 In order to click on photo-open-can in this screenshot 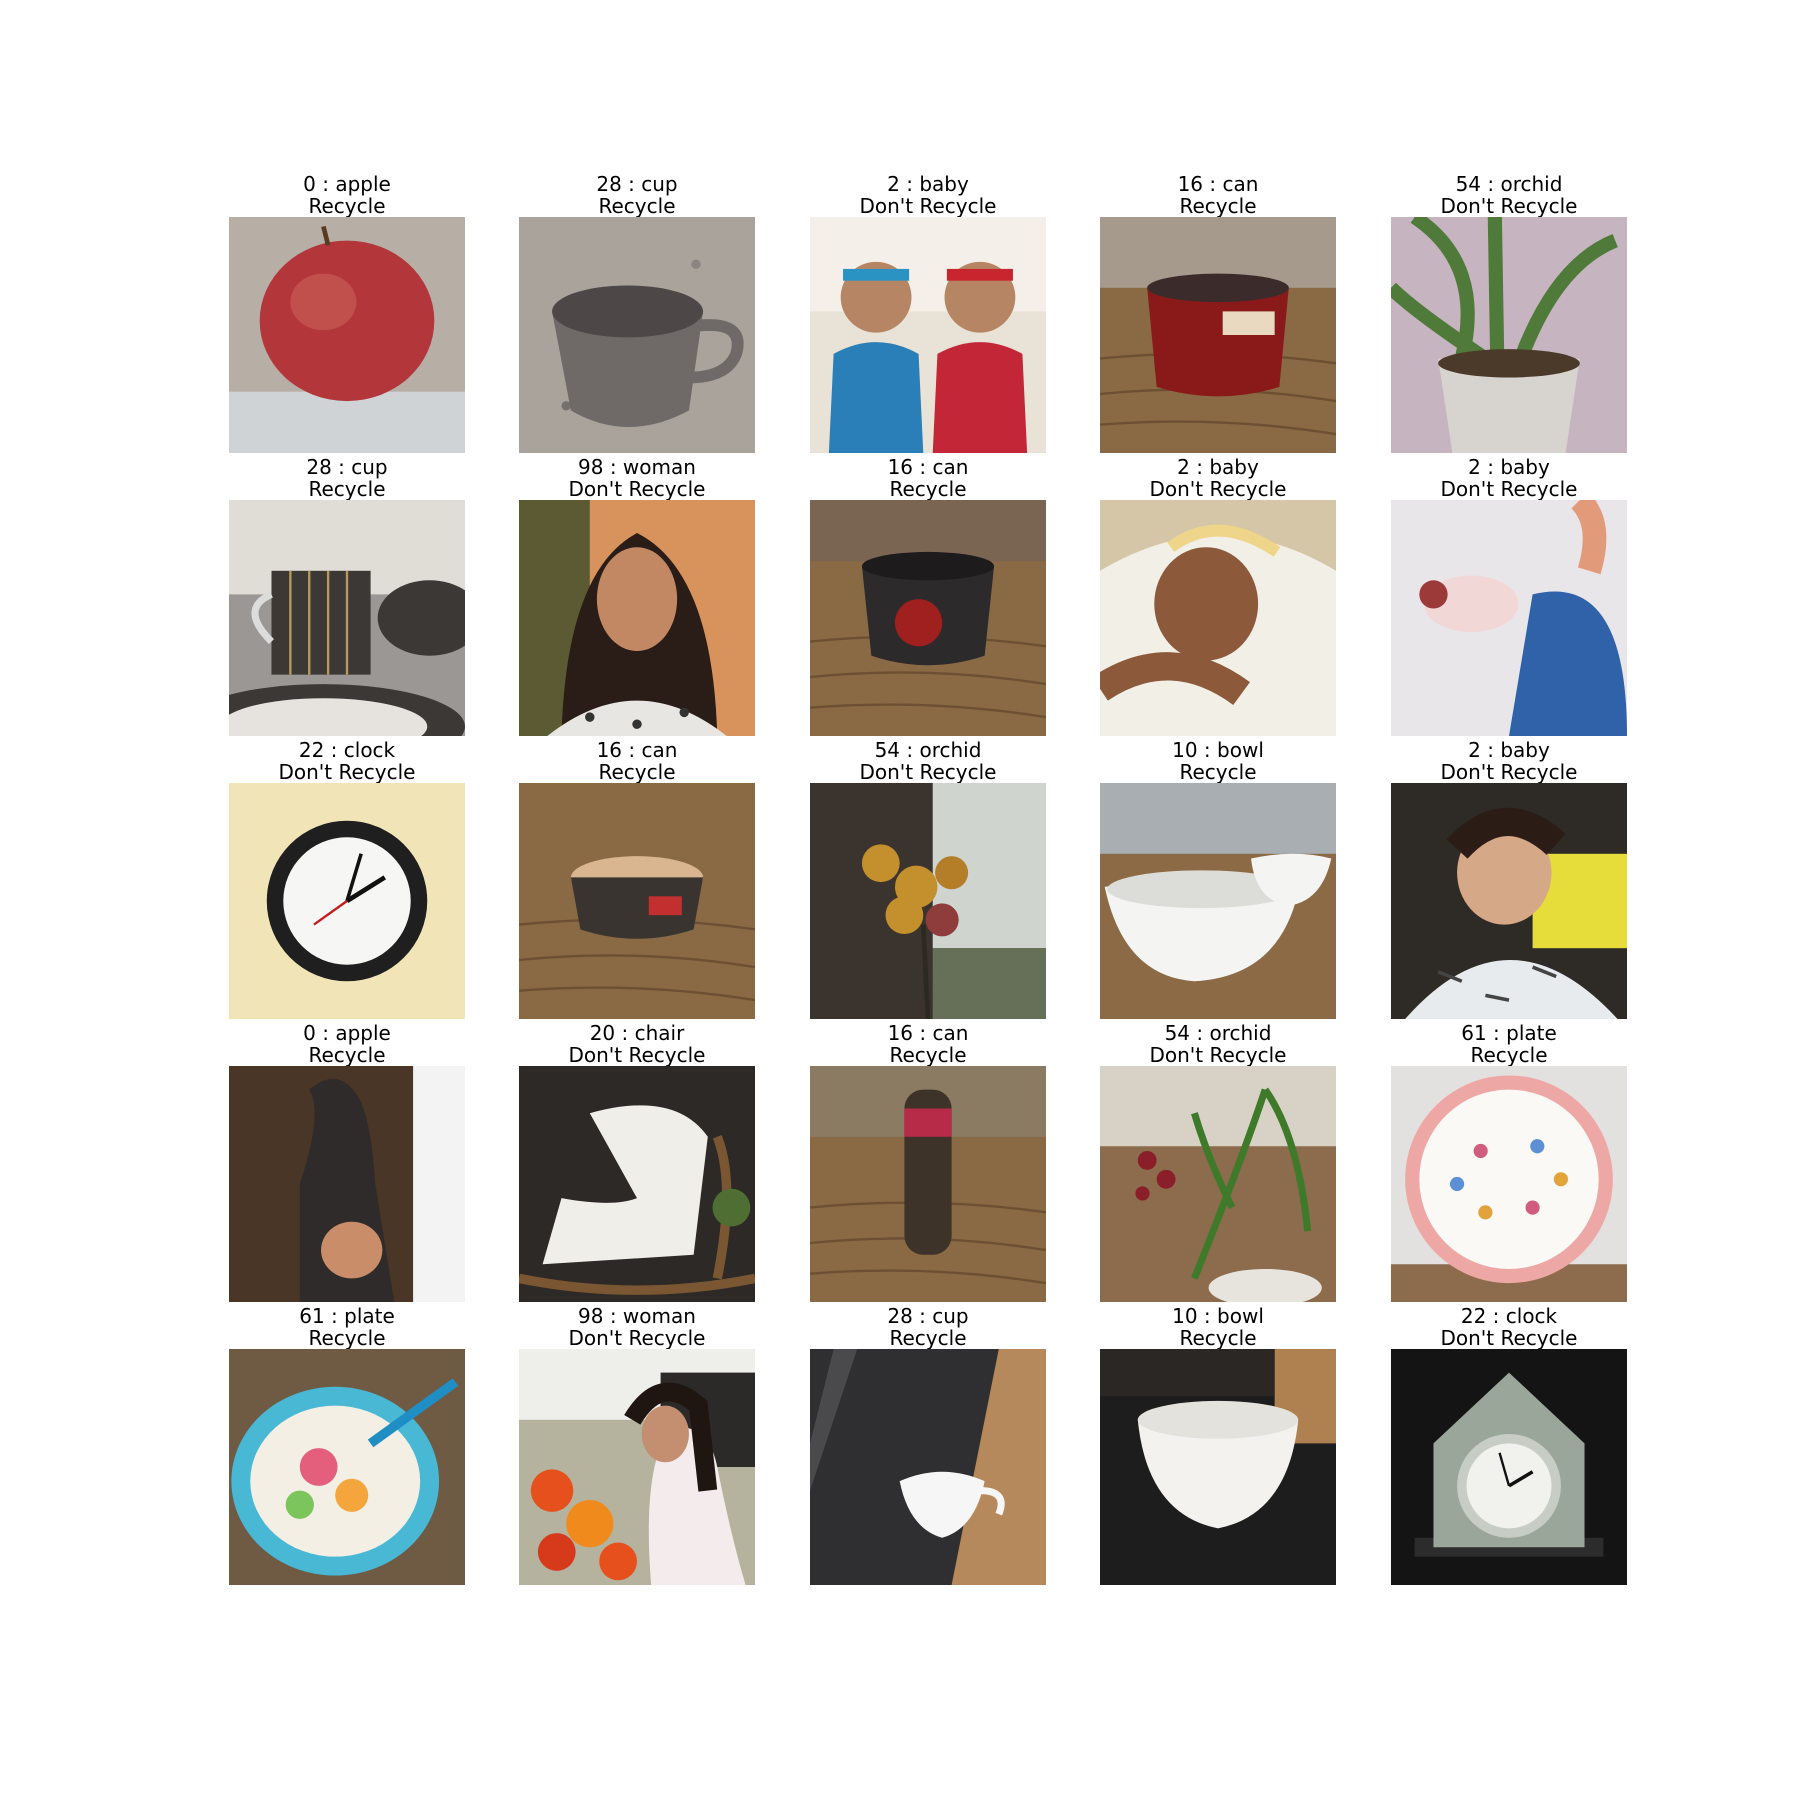, I will do `click(637, 901)`.